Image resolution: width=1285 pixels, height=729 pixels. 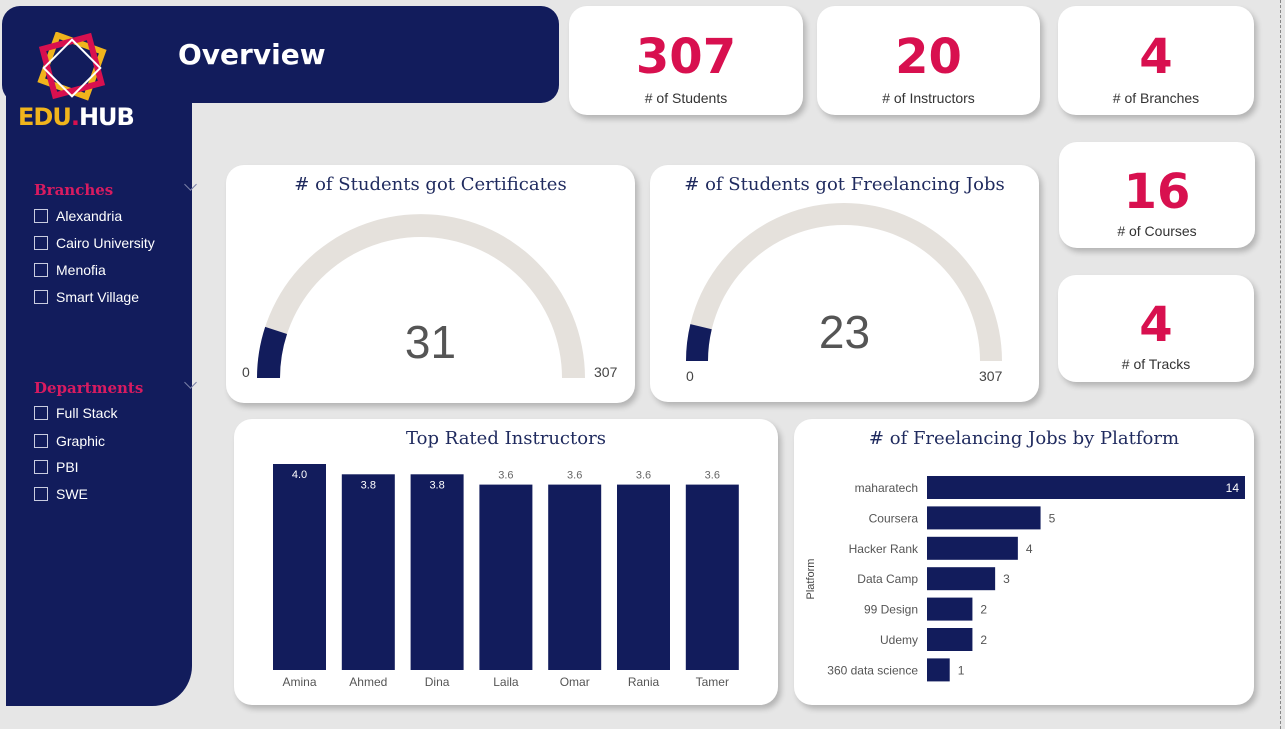 What do you see at coordinates (368, 682) in the screenshot?
I see `x-tick-label: Ahmed` at bounding box center [368, 682].